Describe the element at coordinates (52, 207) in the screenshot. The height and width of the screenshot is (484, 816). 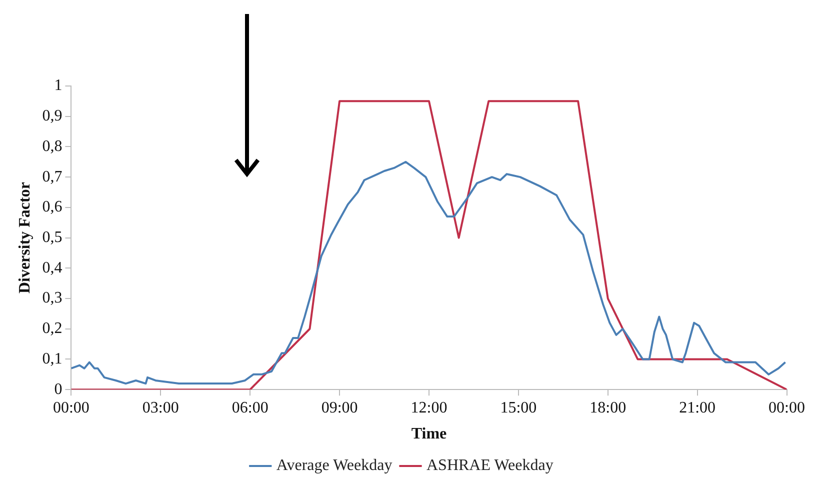
I see `y-tick-label: 0,6` at that location.